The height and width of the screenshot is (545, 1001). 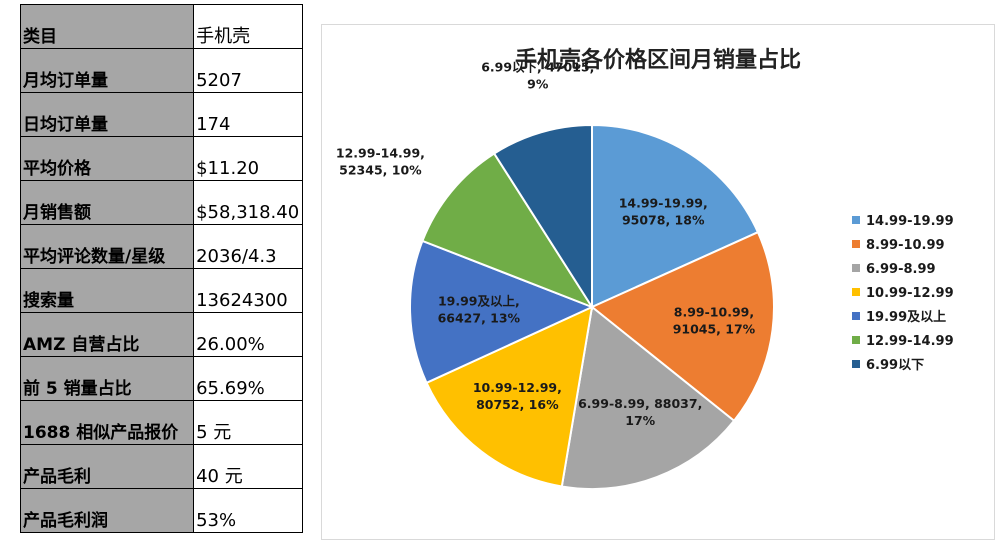 I want to click on pie-data-label-line: 6.99-8.99, 88037,, so click(x=640, y=403).